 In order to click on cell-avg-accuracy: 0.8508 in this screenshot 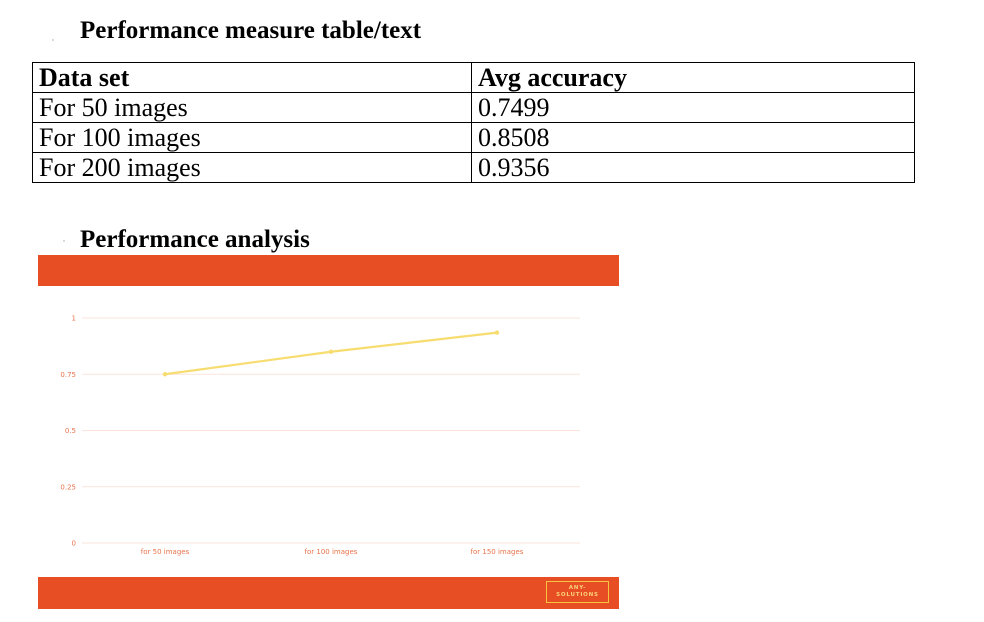, I will do `click(693, 137)`.